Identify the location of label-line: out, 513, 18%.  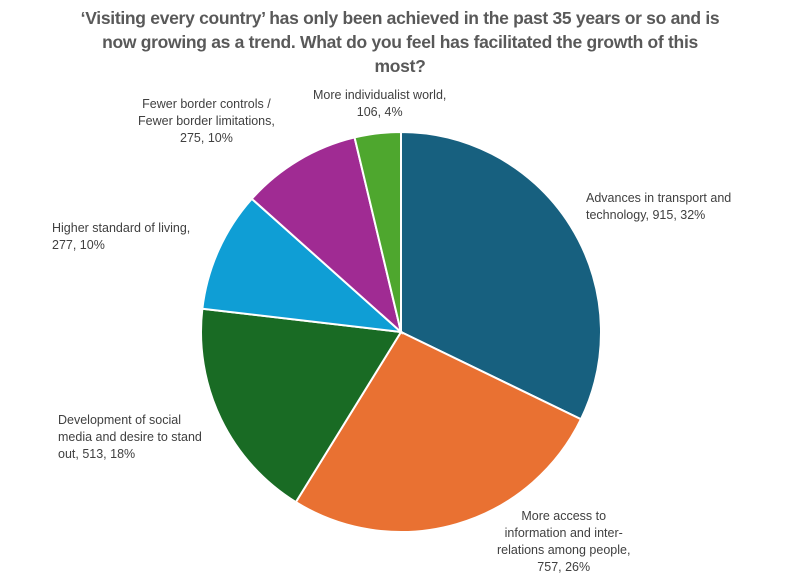
(97, 454).